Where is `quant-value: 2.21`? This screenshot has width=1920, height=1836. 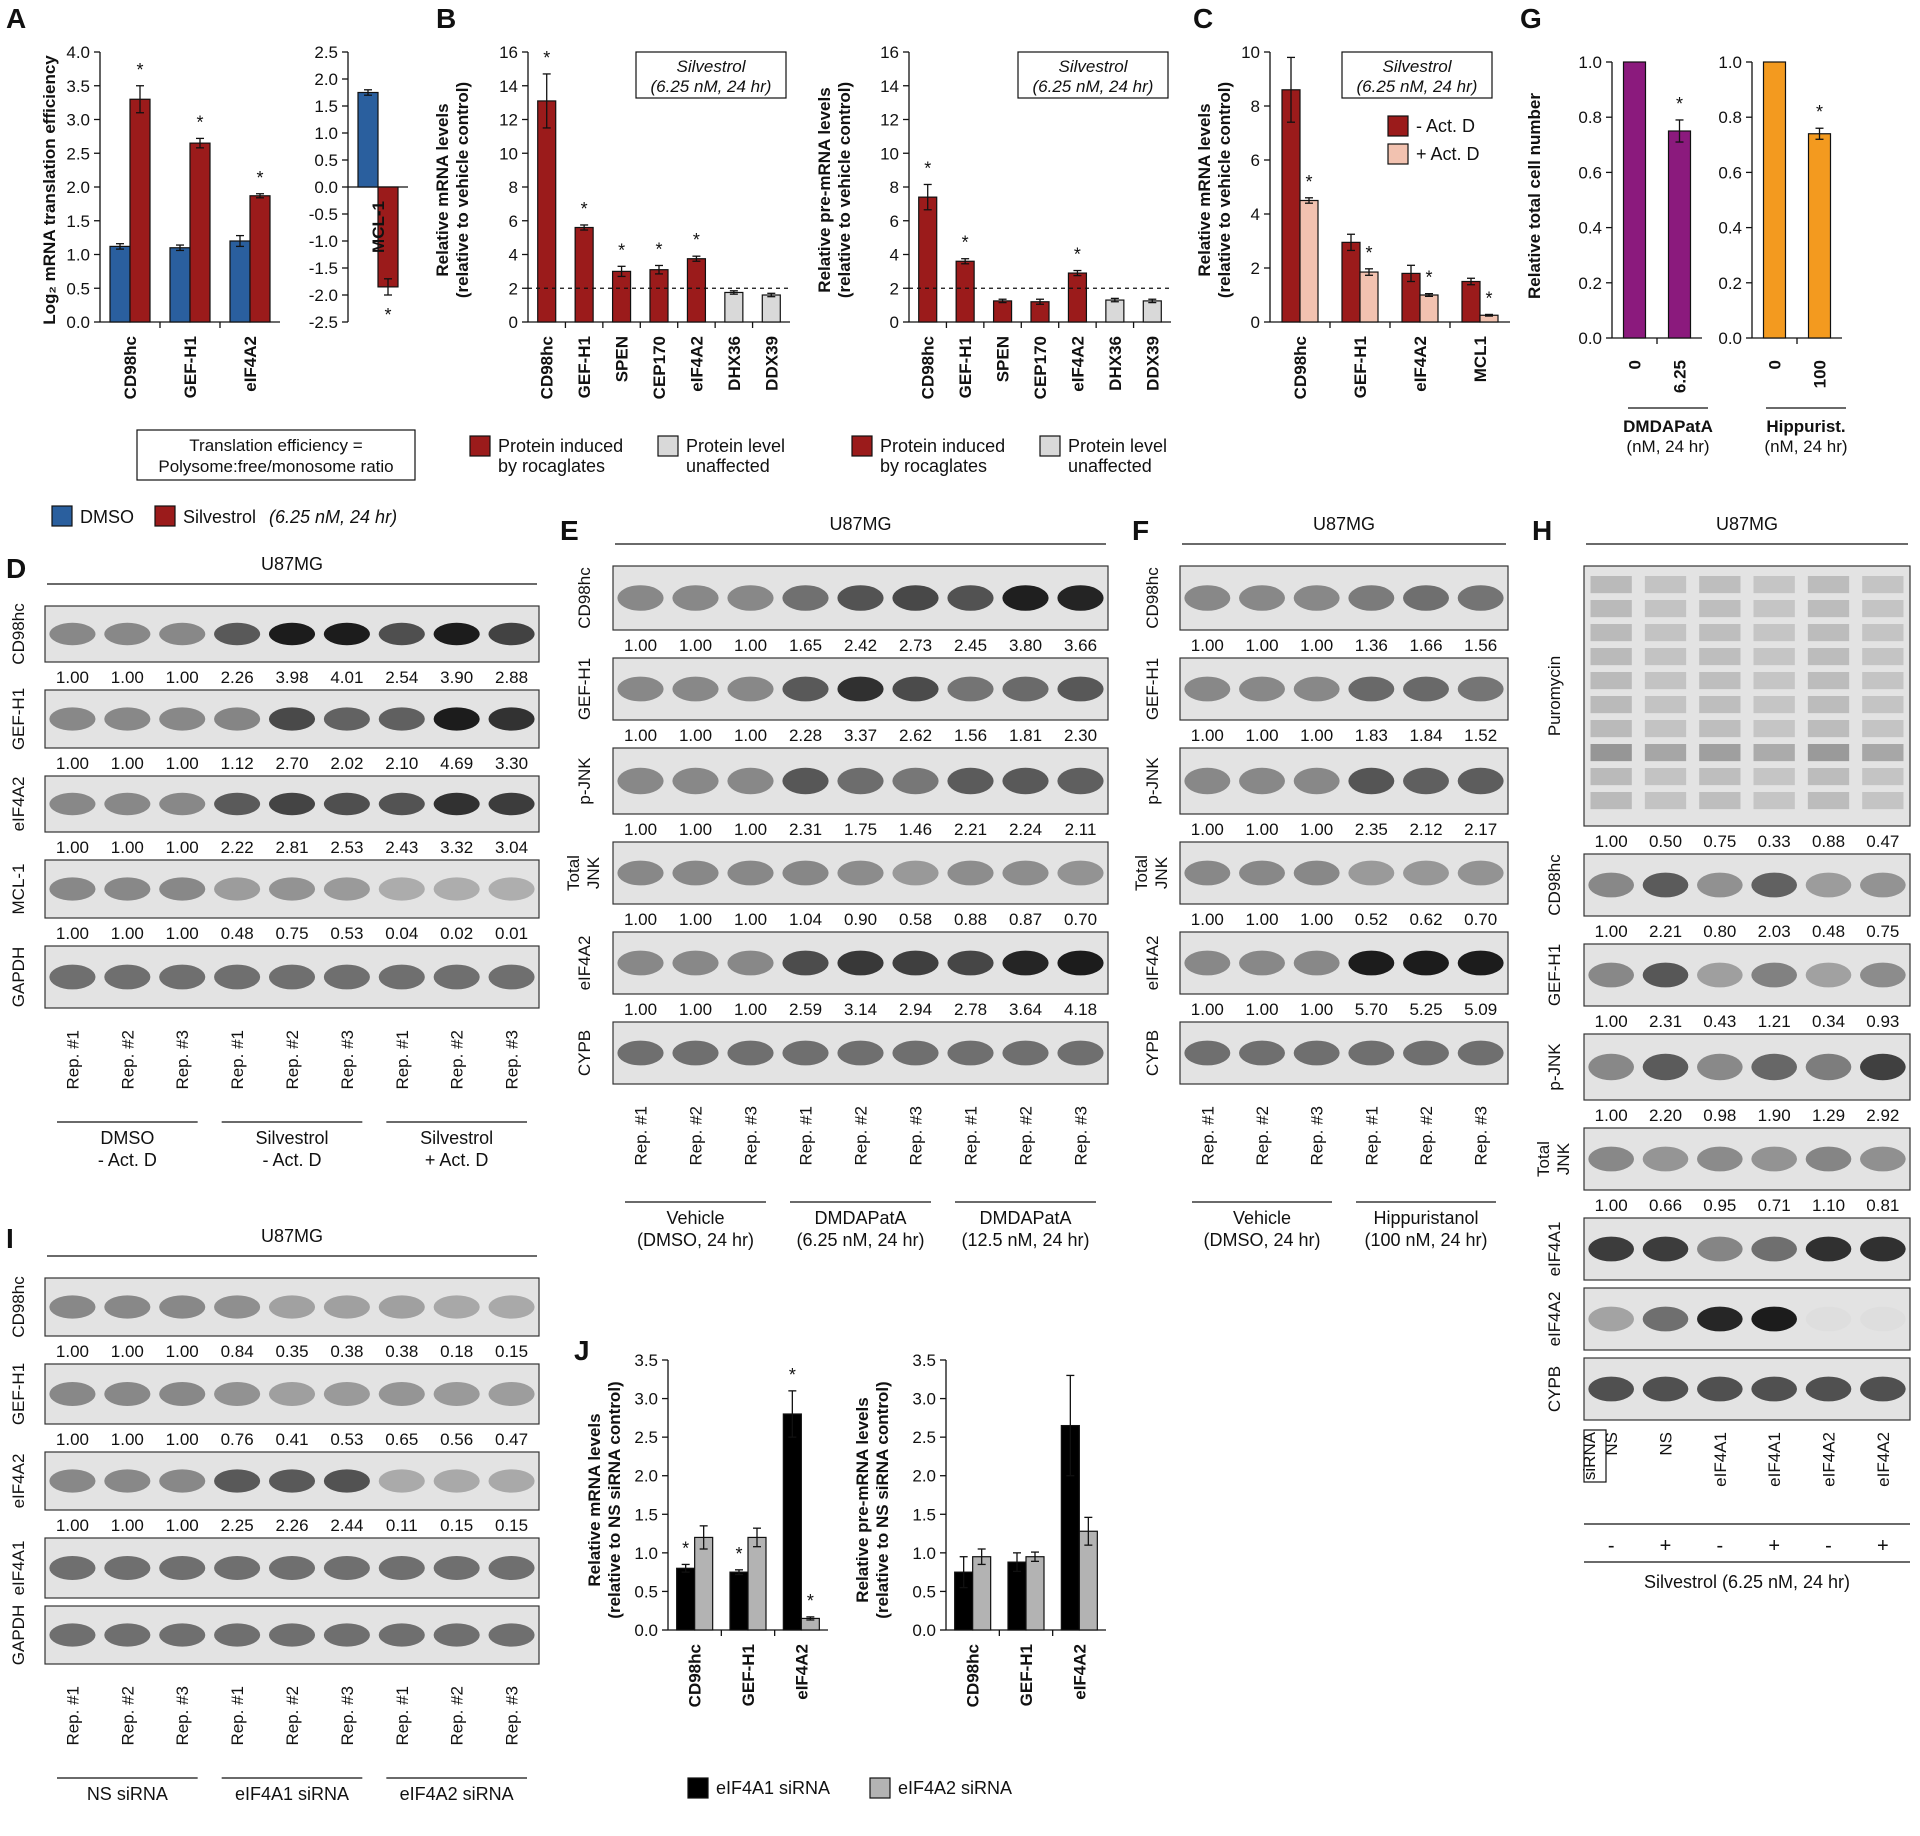 quant-value: 2.21 is located at coordinates (1665, 931).